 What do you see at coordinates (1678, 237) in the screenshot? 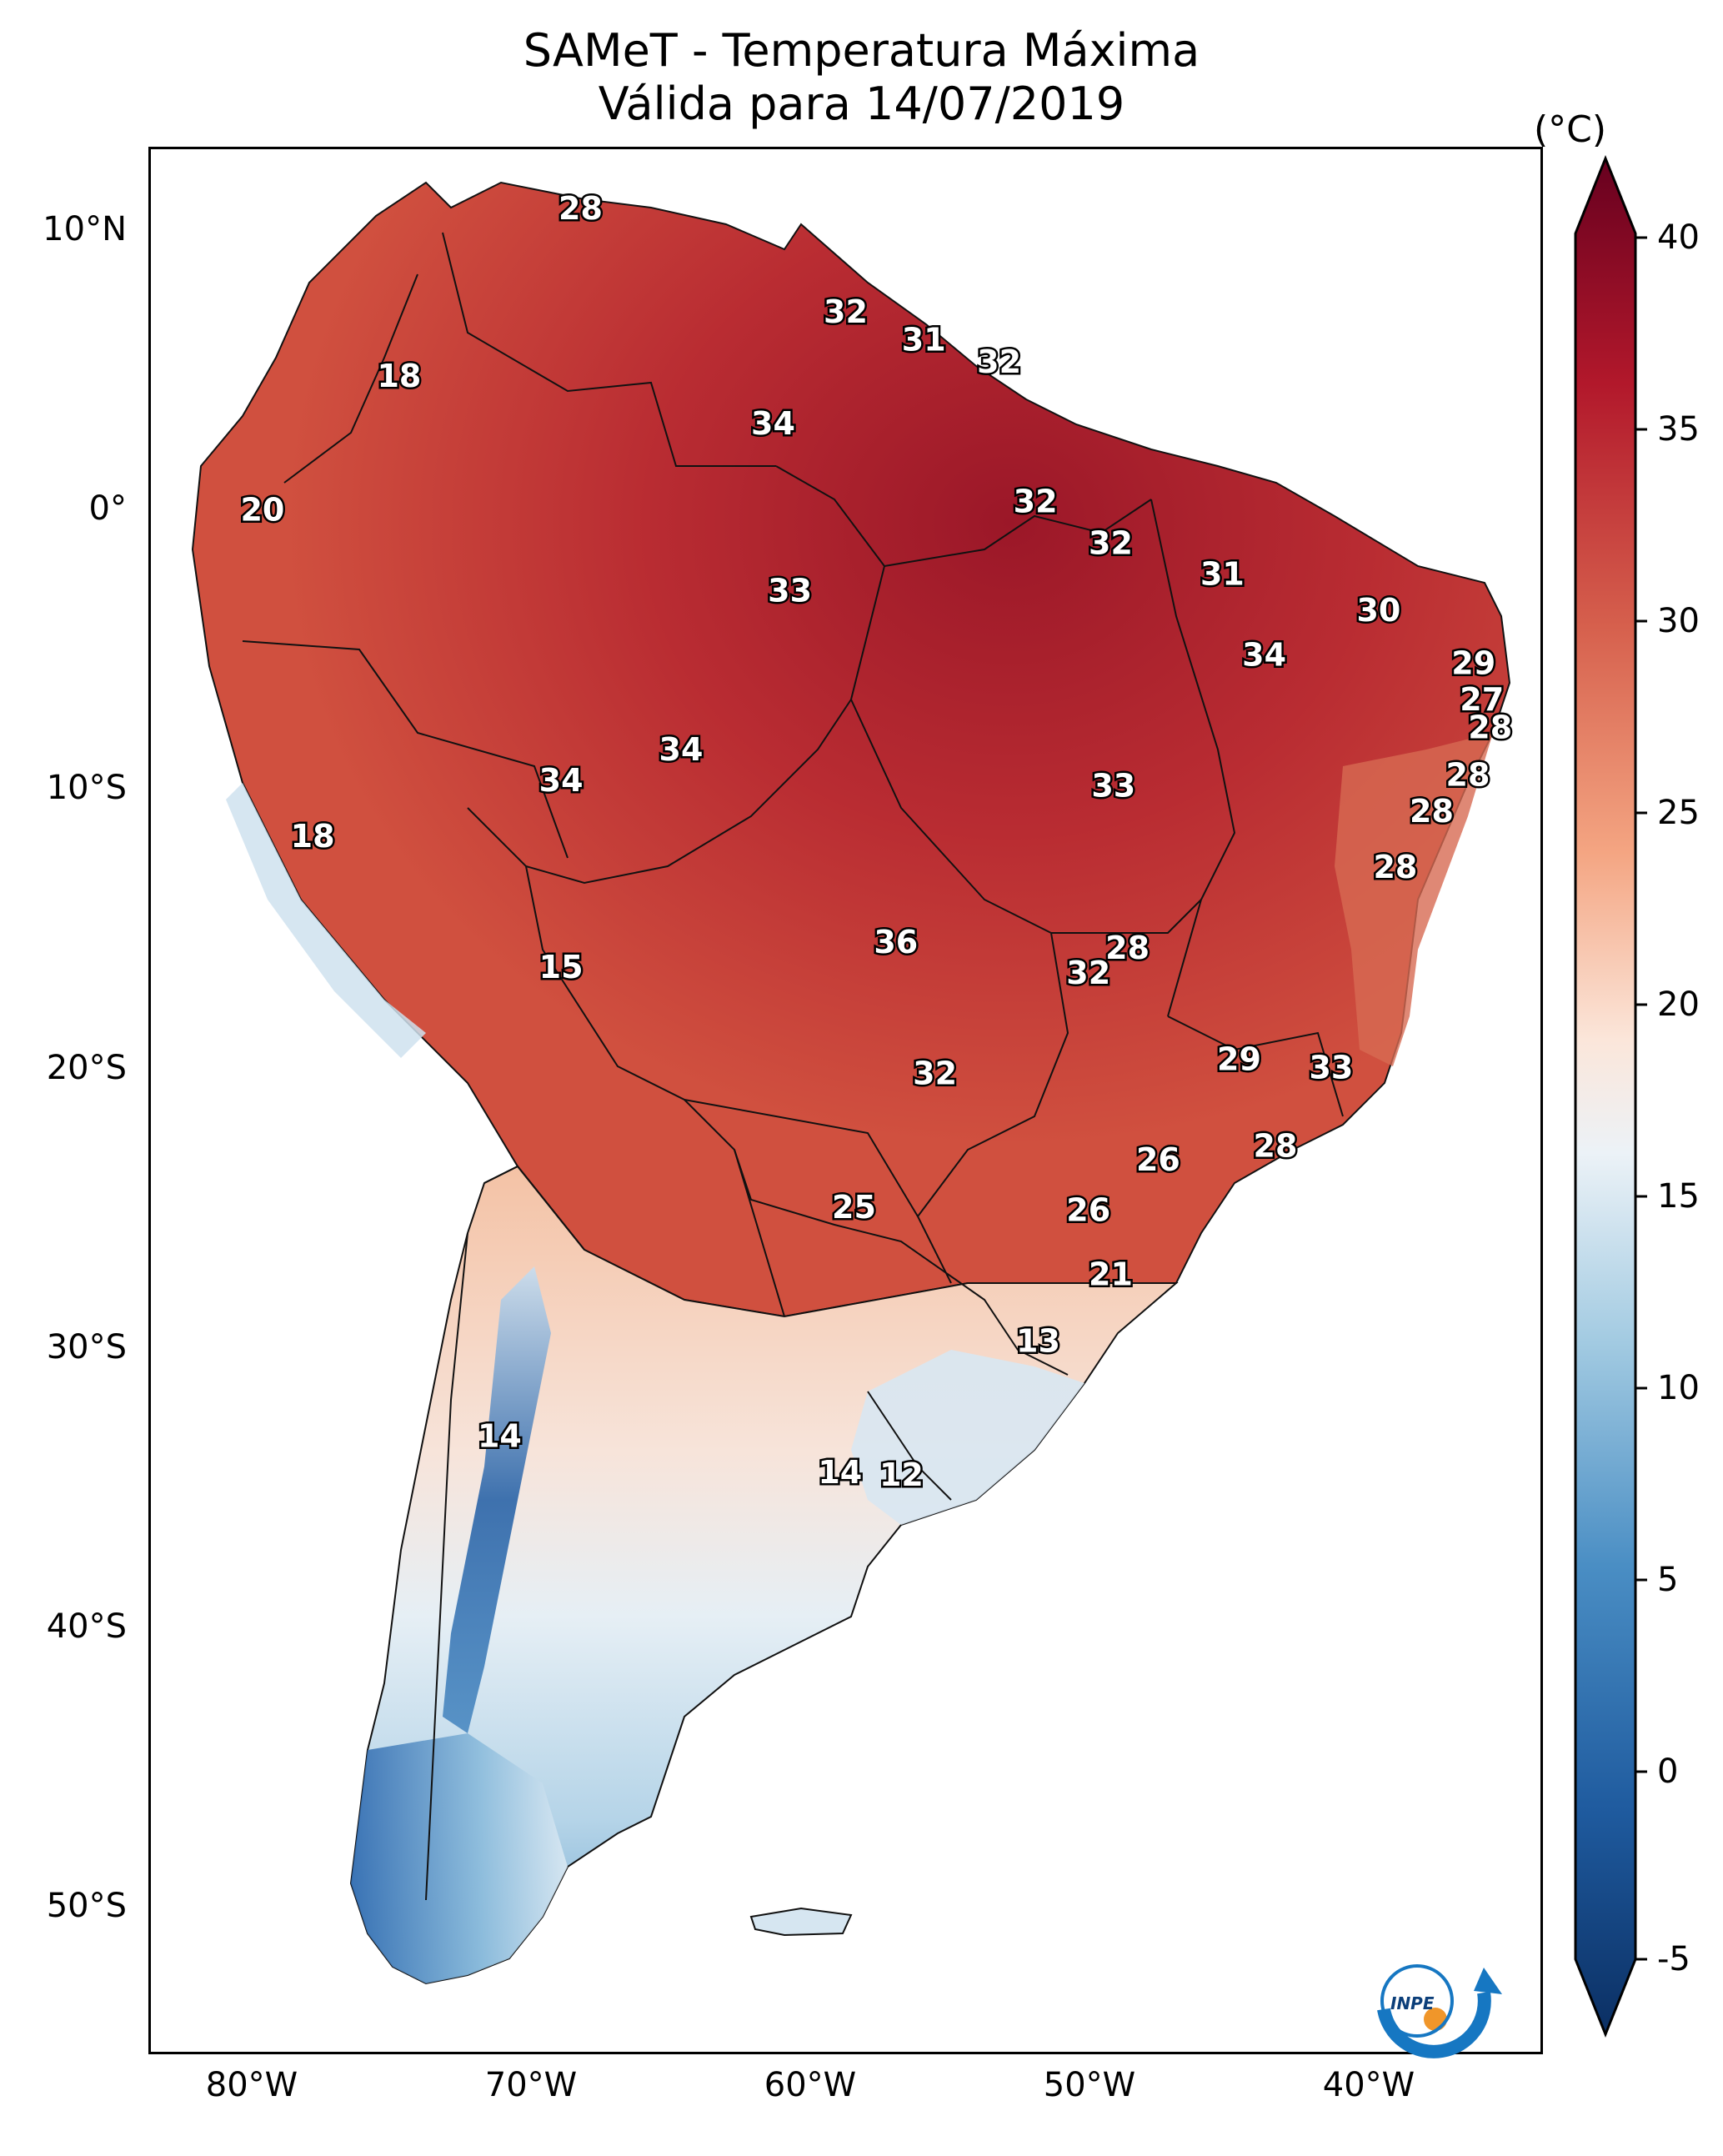
I see `colorbar-tick-label: 40` at bounding box center [1678, 237].